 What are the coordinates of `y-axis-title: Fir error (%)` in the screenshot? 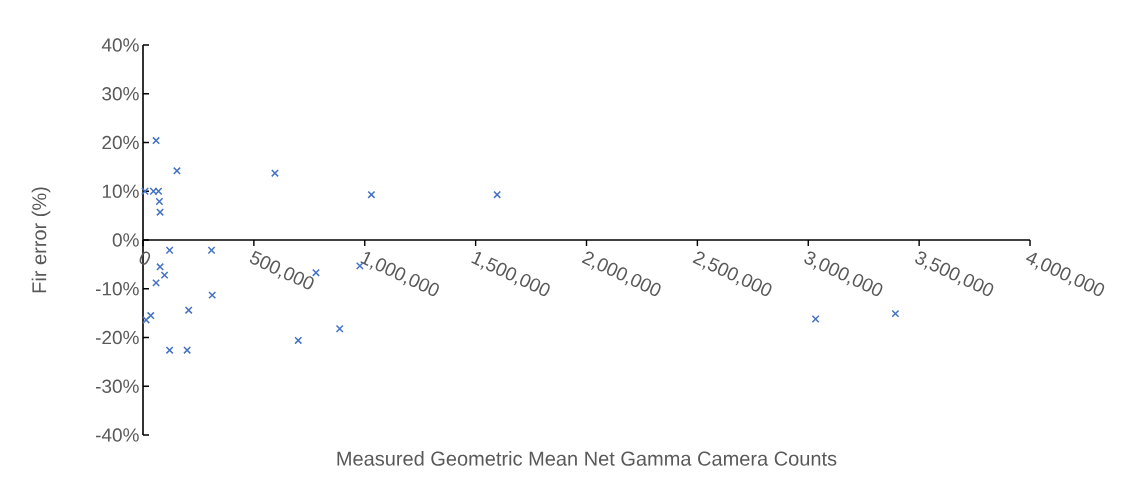 It's located at (41, 240).